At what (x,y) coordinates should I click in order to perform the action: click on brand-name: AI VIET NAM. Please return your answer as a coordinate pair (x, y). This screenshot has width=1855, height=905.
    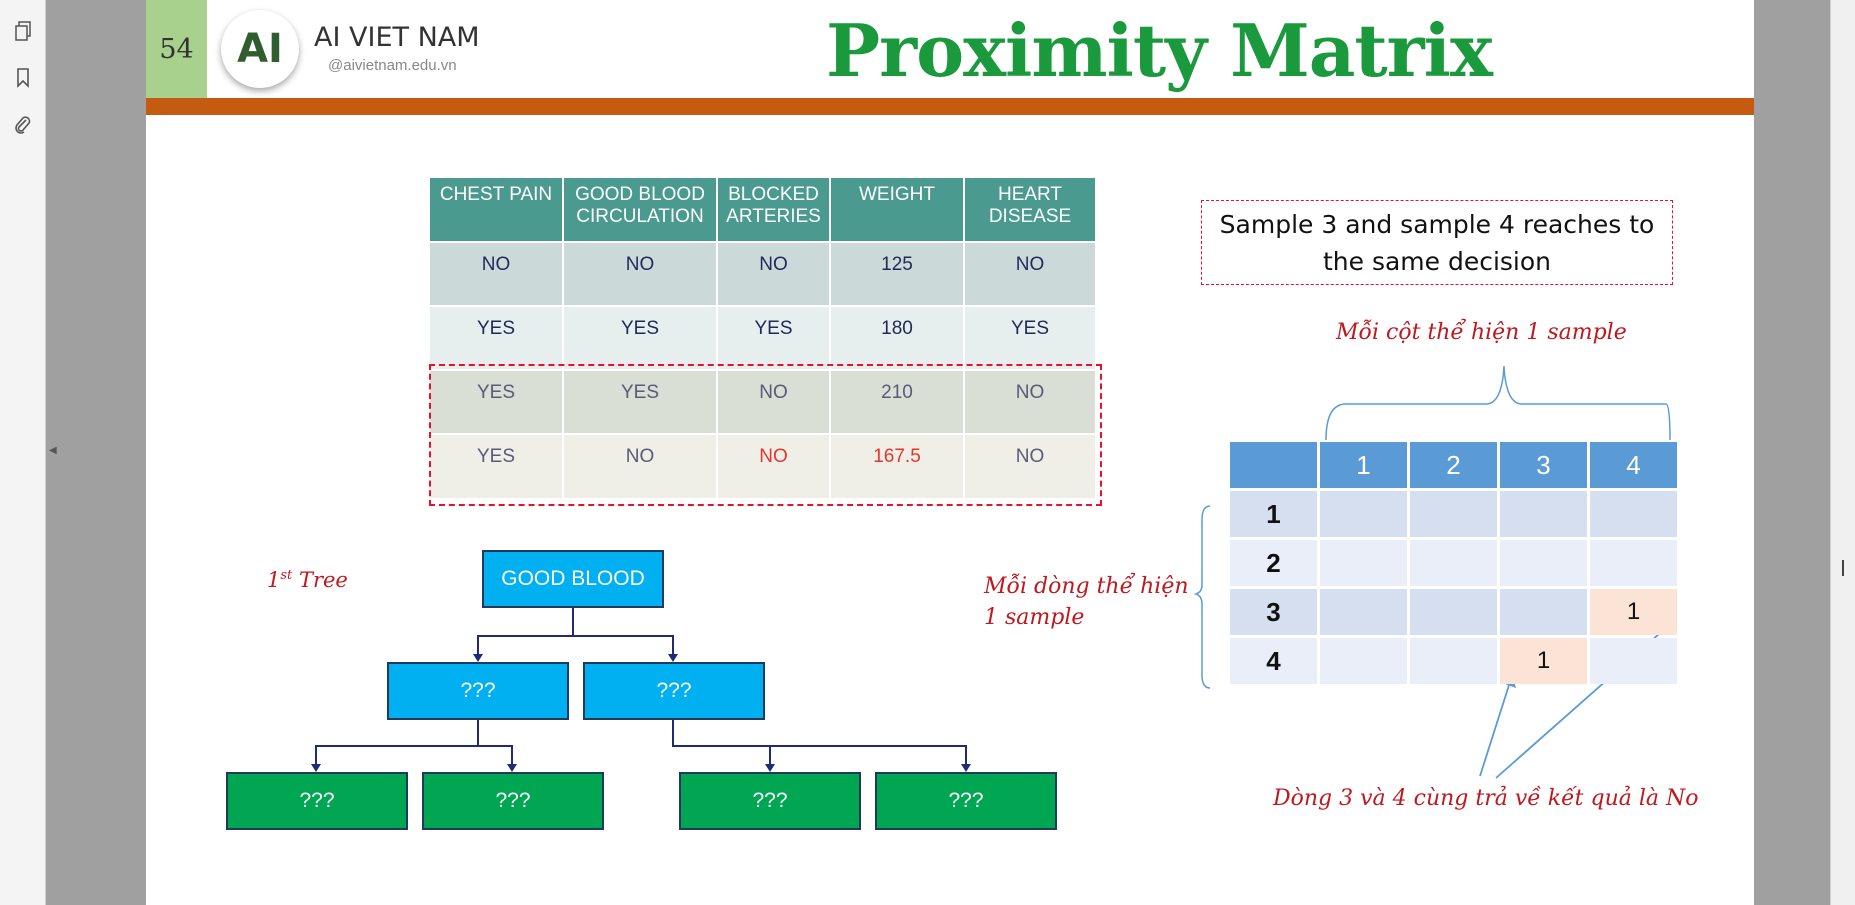
    Looking at the image, I should click on (397, 37).